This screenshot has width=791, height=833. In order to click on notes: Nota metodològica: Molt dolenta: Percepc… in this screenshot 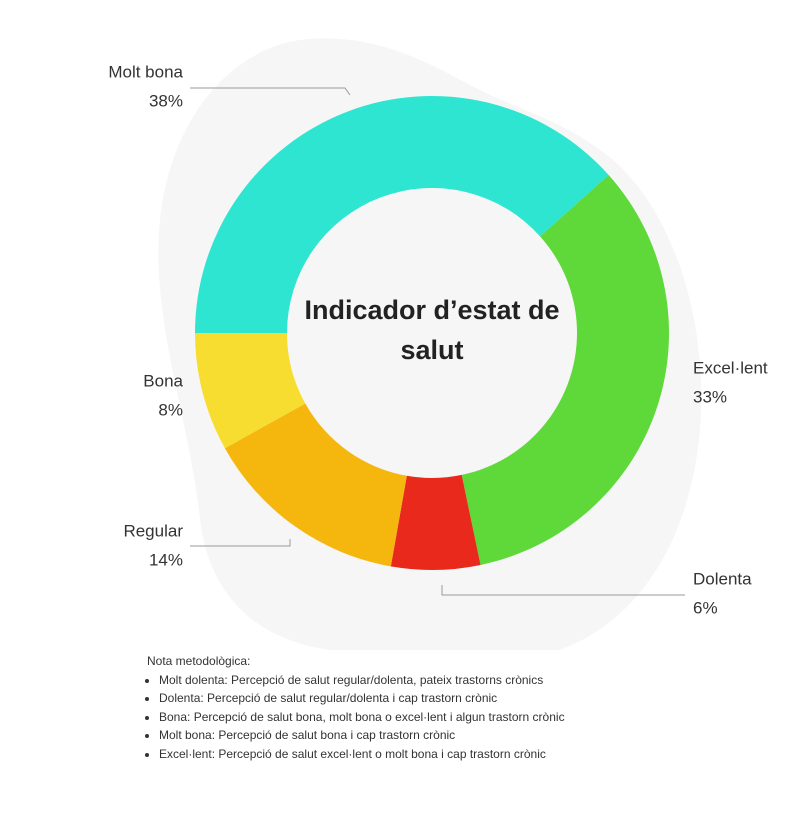, I will do `click(356, 707)`.